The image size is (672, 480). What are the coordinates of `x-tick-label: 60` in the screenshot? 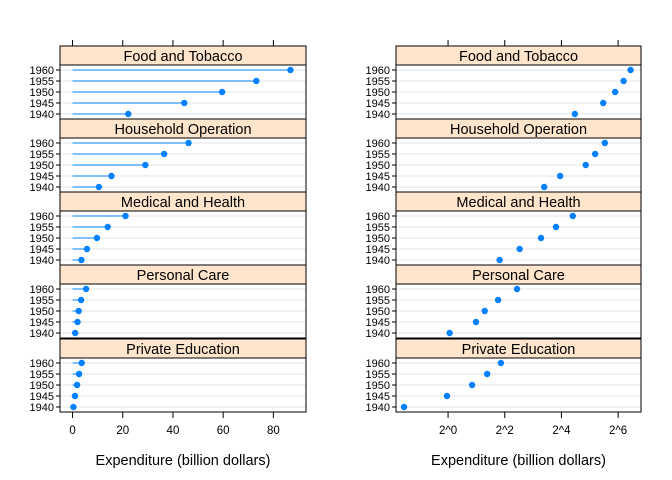 It's located at (223, 431).